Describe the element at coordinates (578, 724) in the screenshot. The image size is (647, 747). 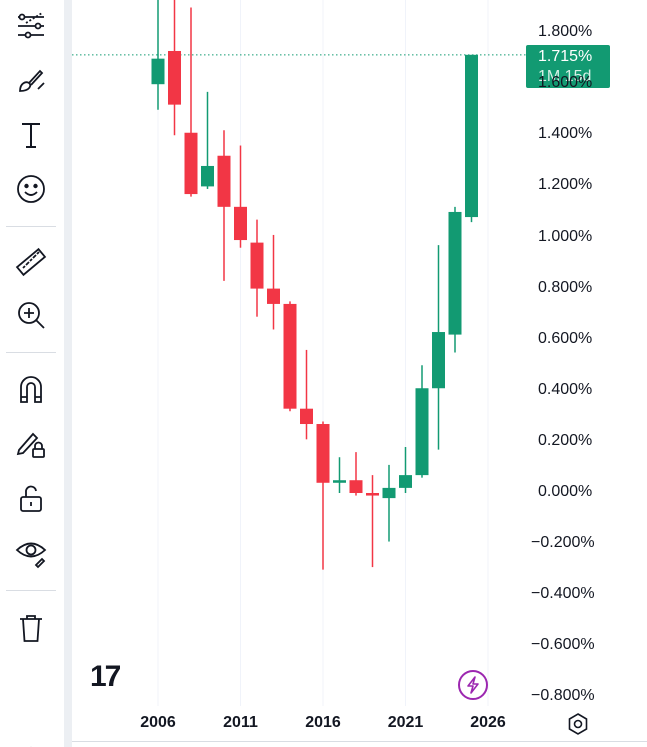
I see `settings-icon` at that location.